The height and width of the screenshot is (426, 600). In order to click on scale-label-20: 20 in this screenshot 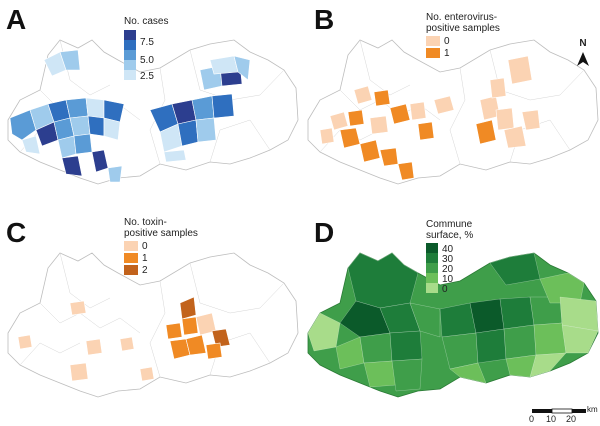, I will do `click(571, 419)`.